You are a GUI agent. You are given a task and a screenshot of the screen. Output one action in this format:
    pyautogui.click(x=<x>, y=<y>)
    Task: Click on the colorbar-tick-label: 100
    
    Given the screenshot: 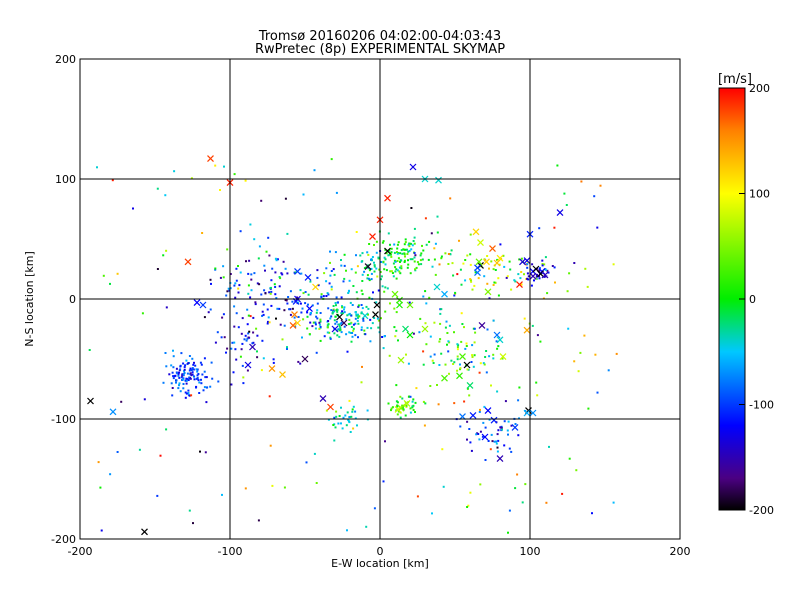 What is the action you would take?
    pyautogui.click(x=759, y=194)
    